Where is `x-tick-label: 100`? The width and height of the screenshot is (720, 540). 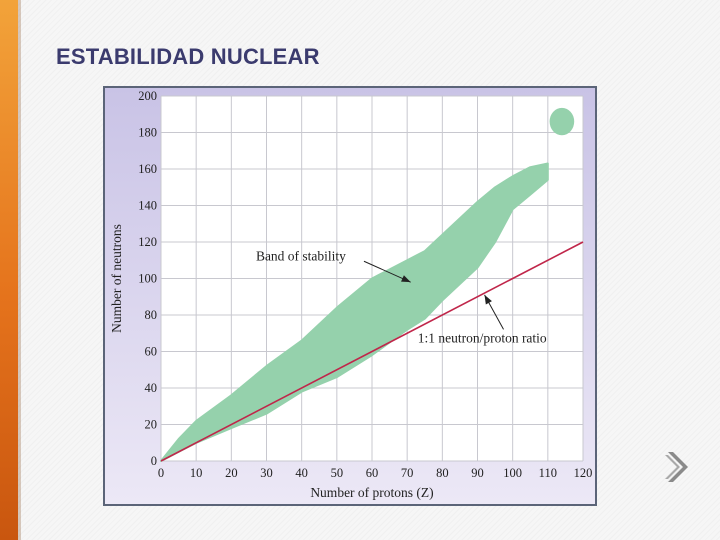
x-tick-label: 100 is located at coordinates (512, 473).